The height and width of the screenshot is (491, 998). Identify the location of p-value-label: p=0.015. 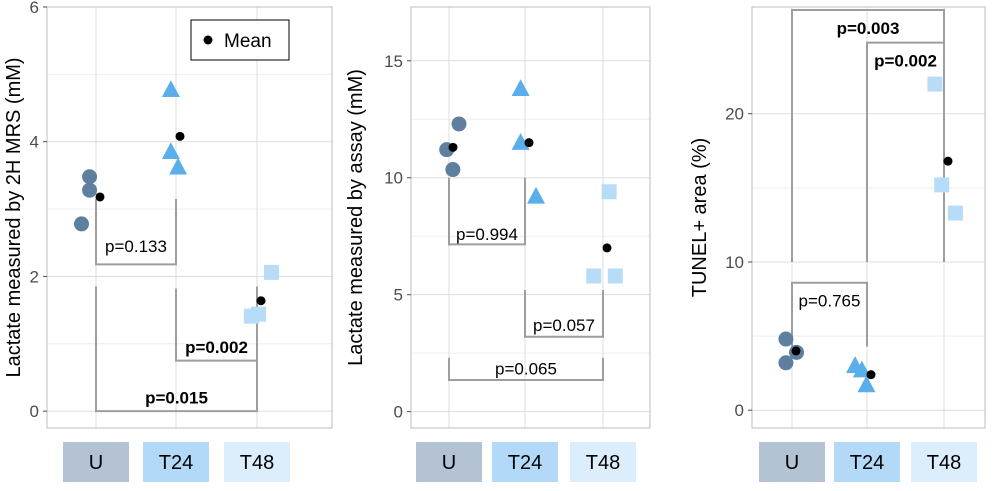
(176, 398).